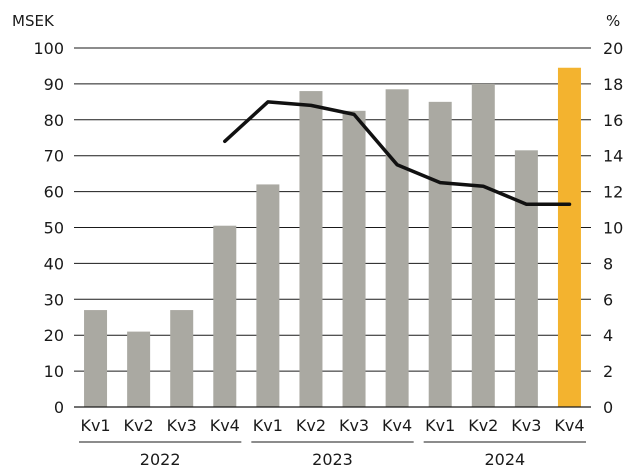 This screenshot has width=631, height=468. Describe the element at coordinates (608, 371) in the screenshot. I see `right-tick-label: 2` at that location.